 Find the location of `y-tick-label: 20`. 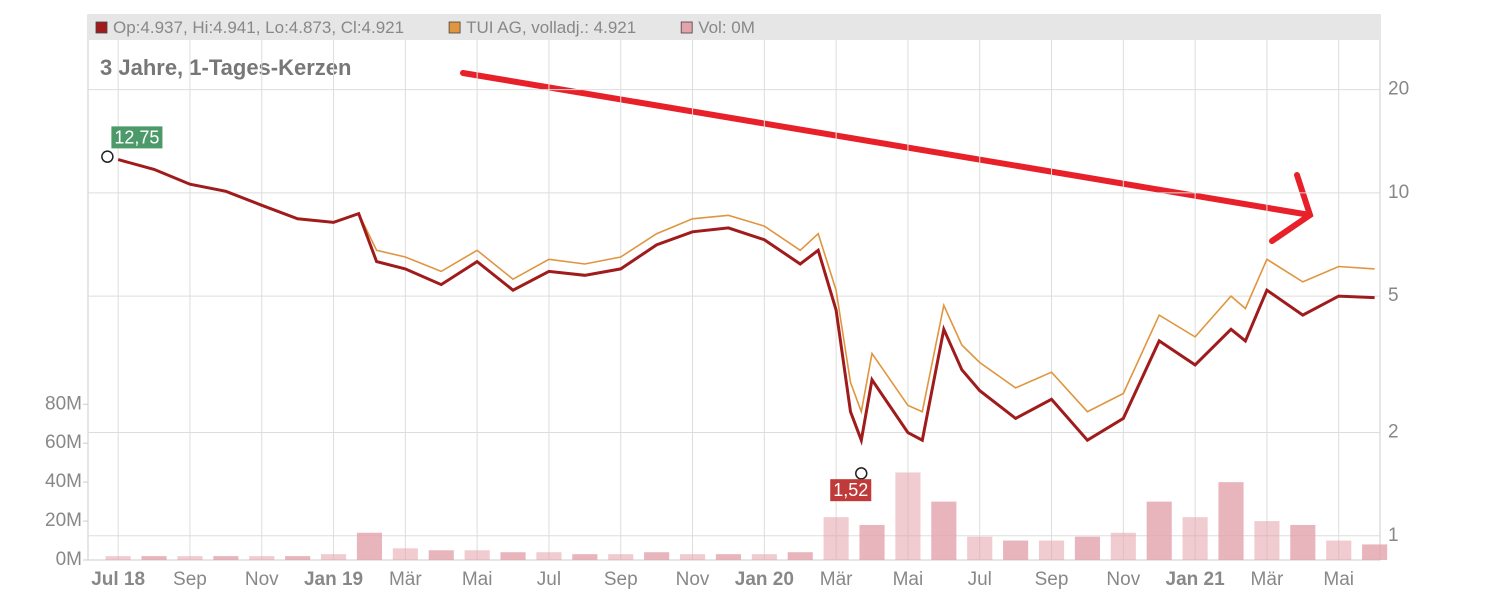

y-tick-label: 20 is located at coordinates (1398, 89).